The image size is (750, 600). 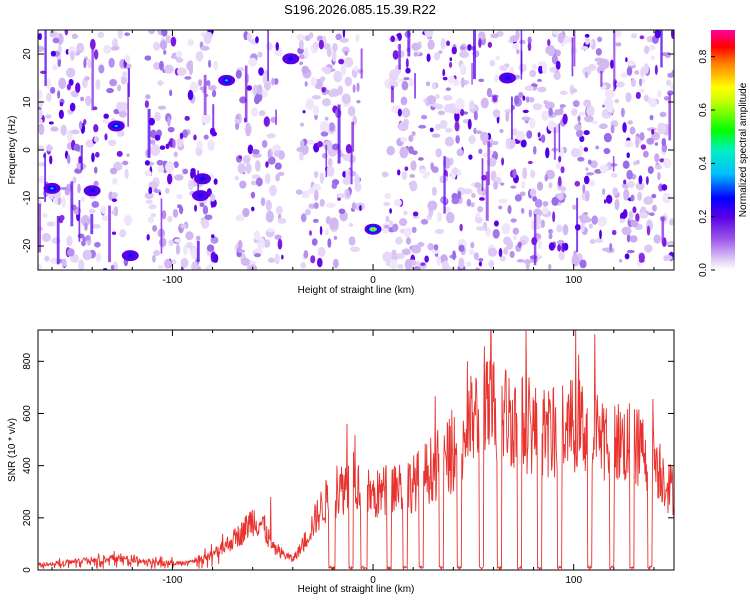 What do you see at coordinates (703, 110) in the screenshot?
I see `colorbar-tick-label: 0.6` at bounding box center [703, 110].